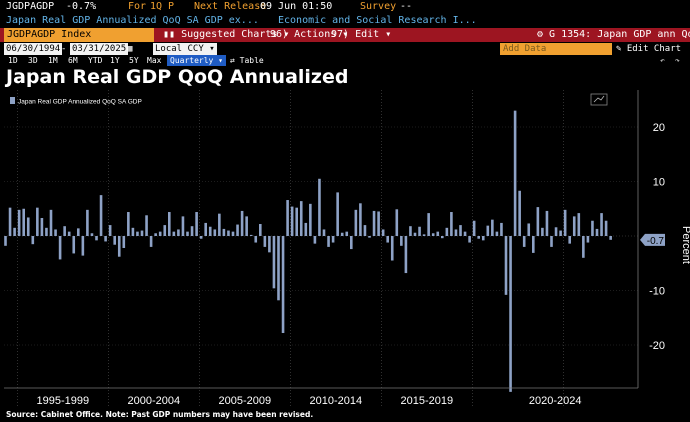 The width and height of the screenshot is (690, 422). I want to click on legend-label: Japan Real GDP Annualized QoQ SA GDP, so click(80, 102).